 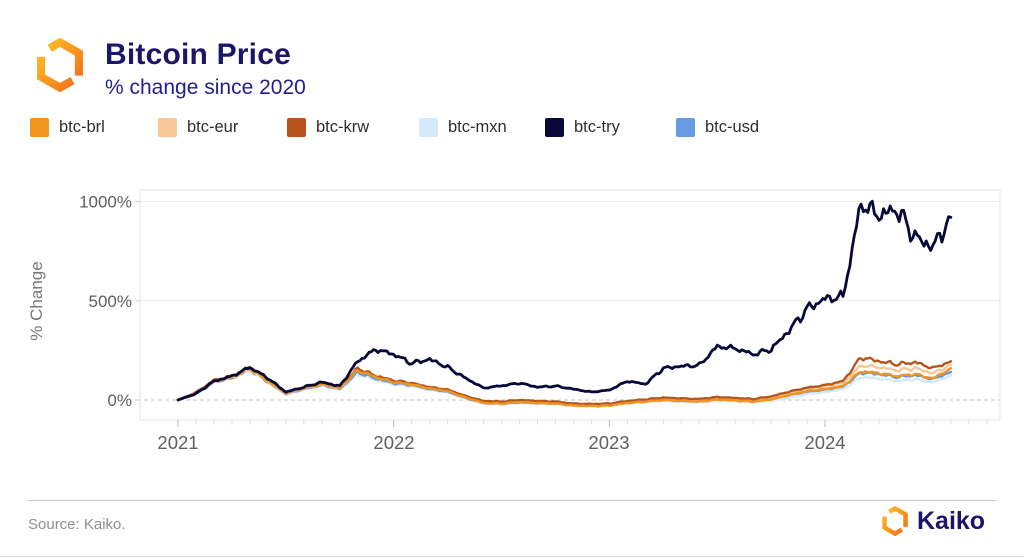 I want to click on source-note: Source: Kaiko., so click(x=77, y=524).